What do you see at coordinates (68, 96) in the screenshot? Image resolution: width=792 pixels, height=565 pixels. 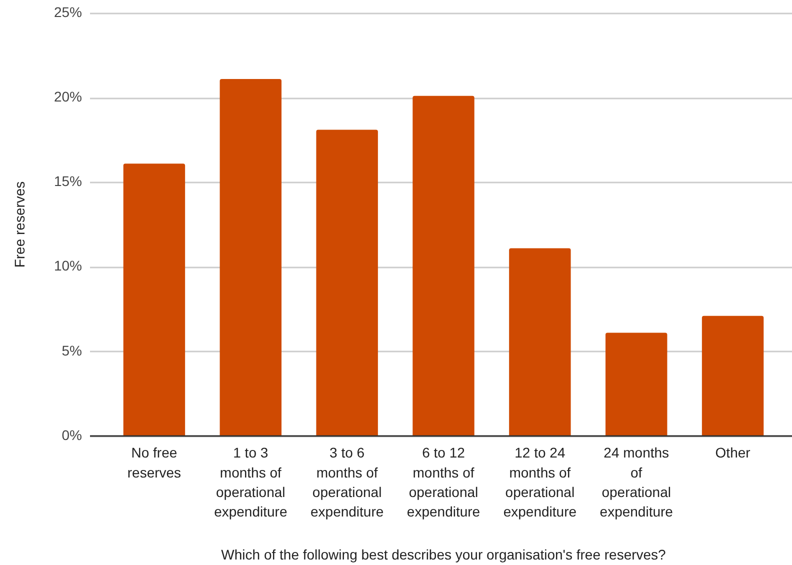 I see `y-tick-label: 20%` at bounding box center [68, 96].